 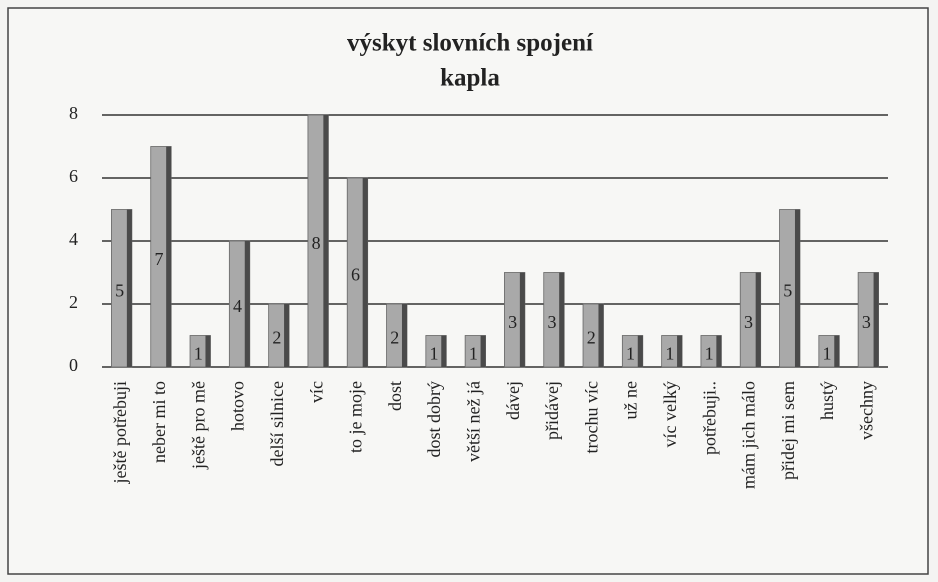 What do you see at coordinates (73, 302) in the screenshot?
I see `y-tick-label: 2` at bounding box center [73, 302].